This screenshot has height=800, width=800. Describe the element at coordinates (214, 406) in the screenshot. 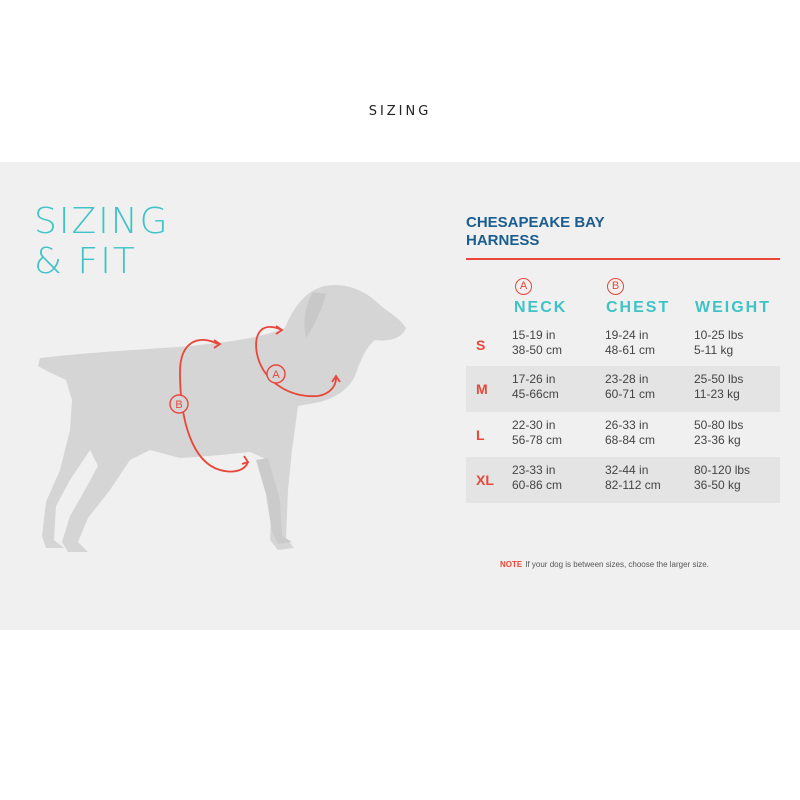

I see `chest-measure-loop` at that location.